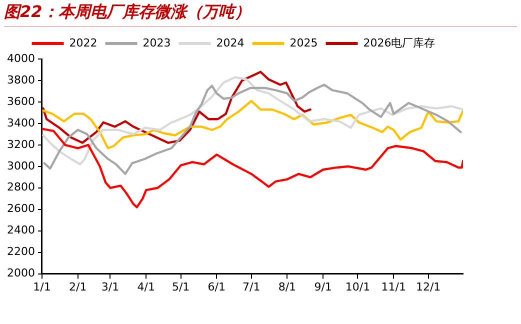 This screenshot has width=521, height=324. What do you see at coordinates (20, 165) in the screenshot?
I see `y-tick-label: 3000` at bounding box center [20, 165].